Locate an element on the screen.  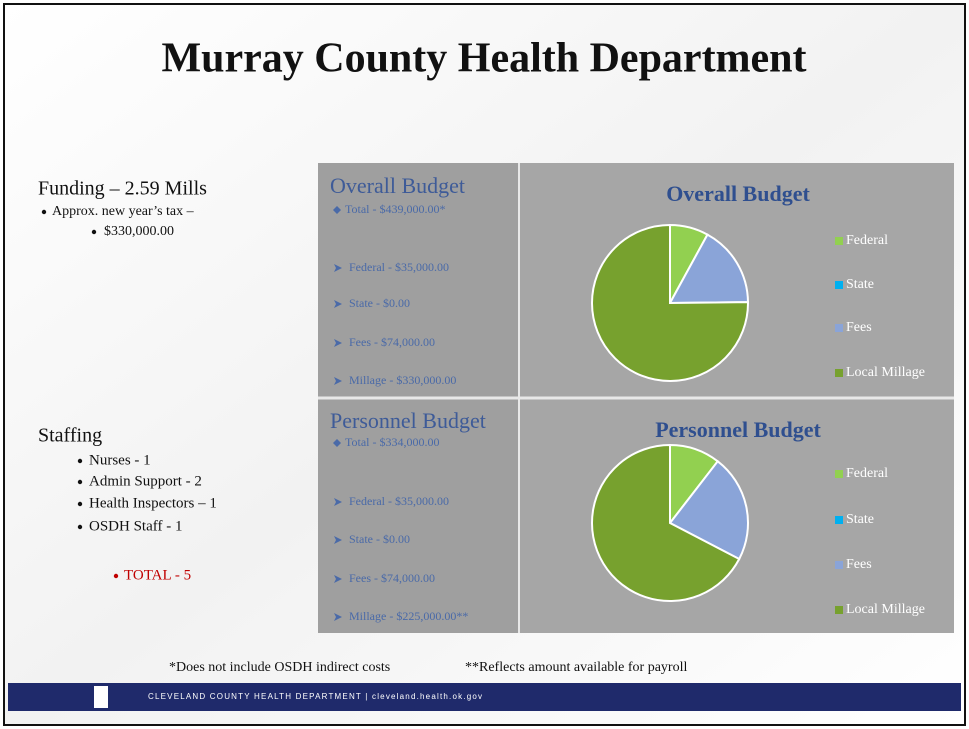
footnote: *Does not include OSDH indirect costs is located at coordinates (279, 667).